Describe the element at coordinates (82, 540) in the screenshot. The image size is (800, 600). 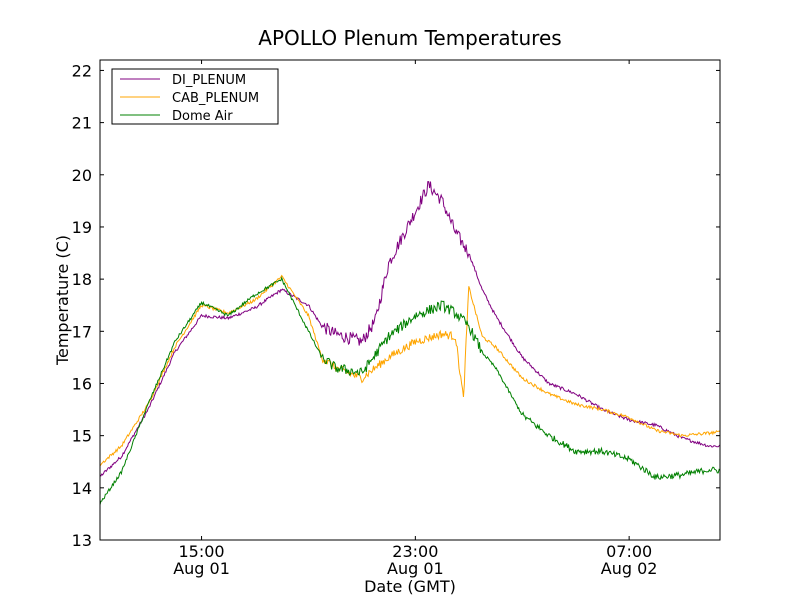
I see `y-tick-label: 13` at that location.